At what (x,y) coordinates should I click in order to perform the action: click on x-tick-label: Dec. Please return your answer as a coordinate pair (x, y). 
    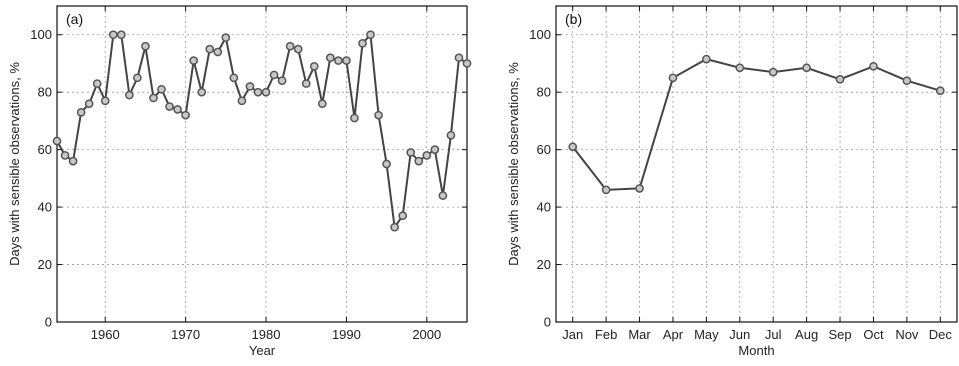
    Looking at the image, I should click on (941, 334).